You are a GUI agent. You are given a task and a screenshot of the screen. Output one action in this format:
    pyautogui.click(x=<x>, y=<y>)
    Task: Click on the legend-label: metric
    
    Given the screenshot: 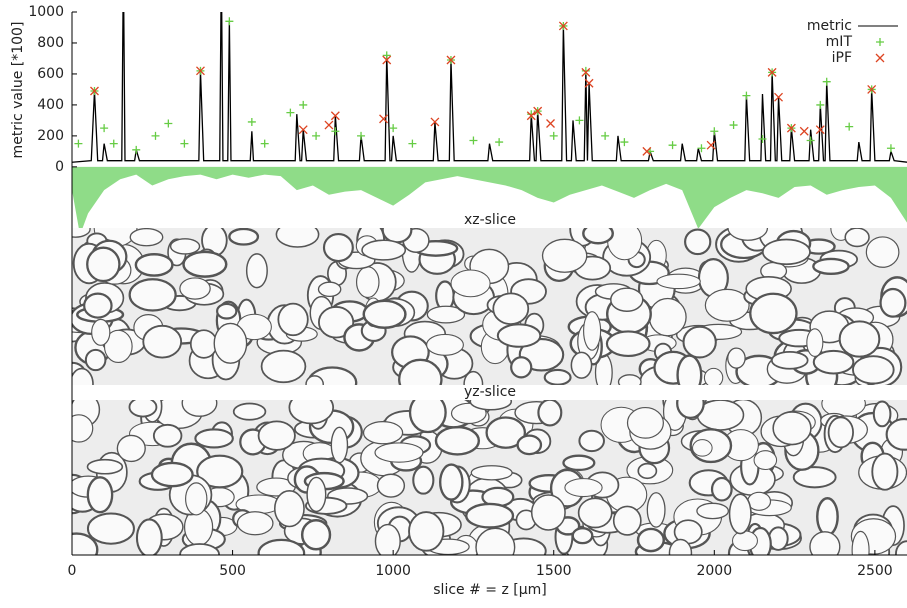 What is the action you would take?
    pyautogui.click(x=829, y=26)
    